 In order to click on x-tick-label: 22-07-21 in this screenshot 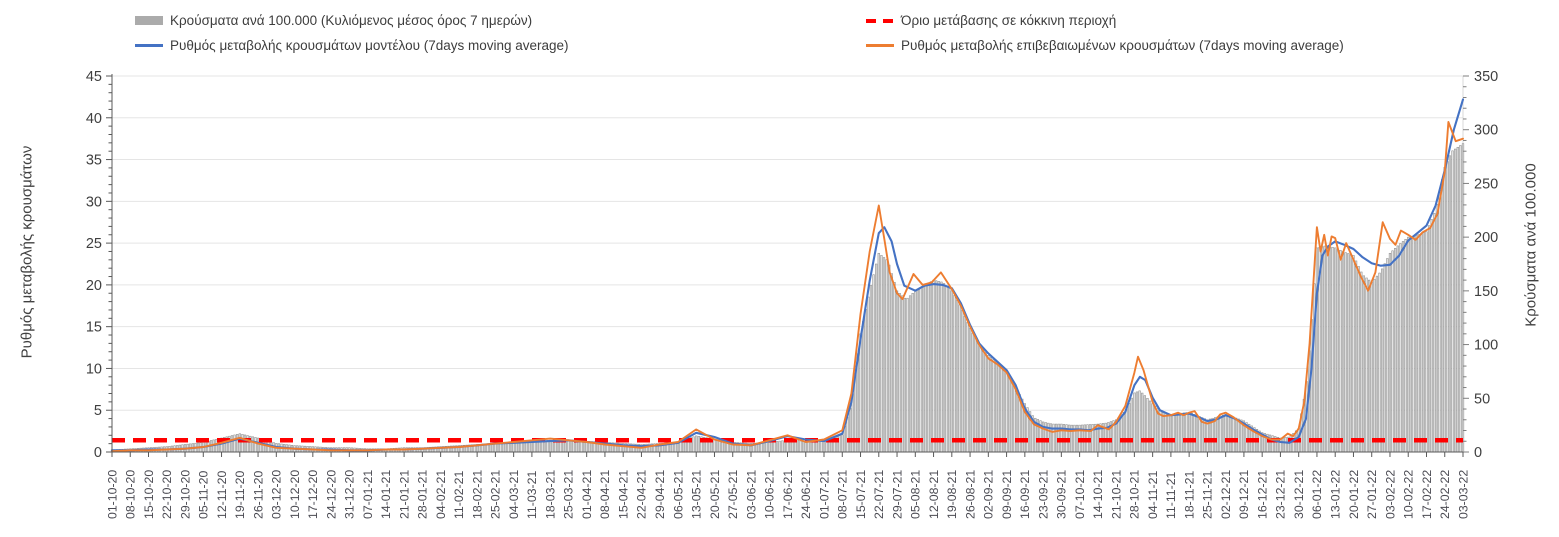, I will do `click(879, 494)`.